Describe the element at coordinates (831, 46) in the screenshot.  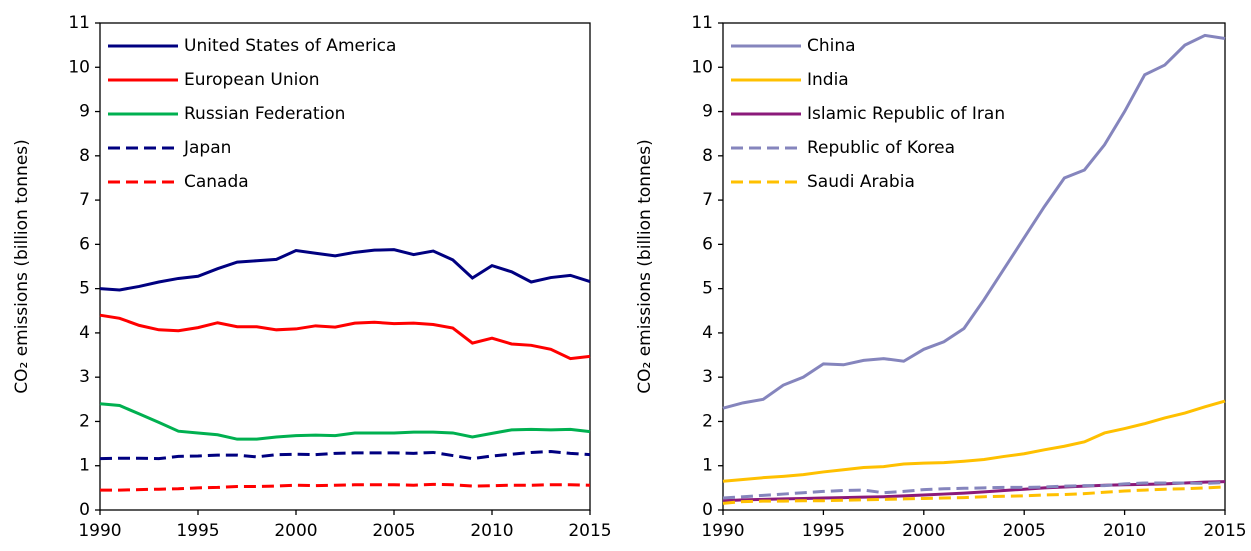
I see `legend-label: China` at that location.